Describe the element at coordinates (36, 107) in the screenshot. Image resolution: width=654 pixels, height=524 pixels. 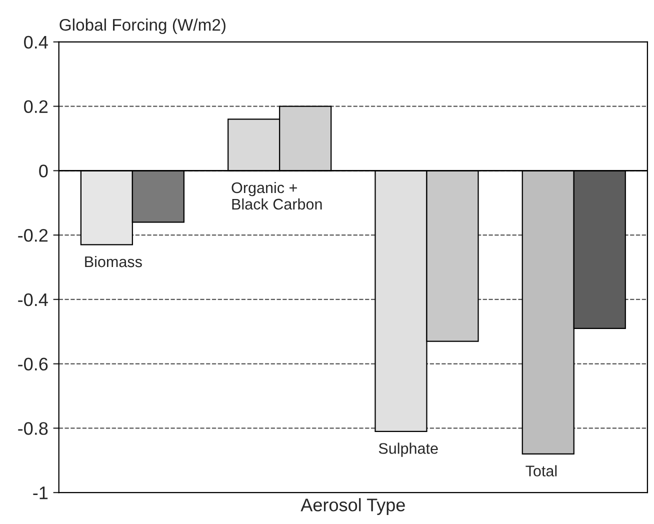
I see `y-tick-label: 0.2` at that location.